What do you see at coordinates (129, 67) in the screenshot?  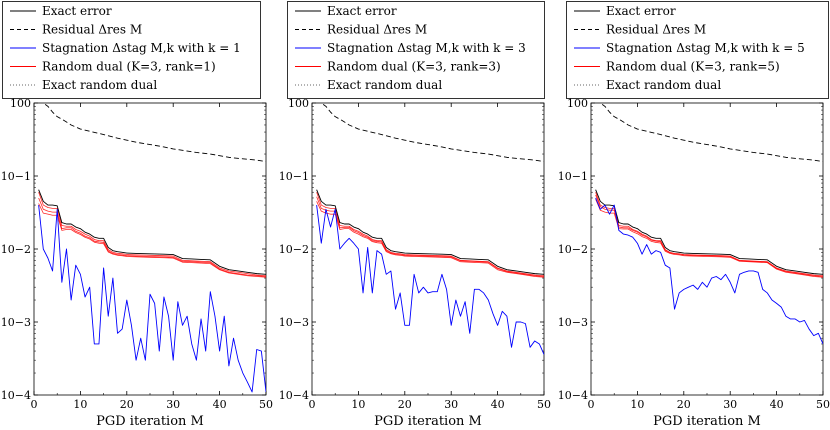 I see `legend-label-4: Random dual (K=3, rank=1)` at bounding box center [129, 67].